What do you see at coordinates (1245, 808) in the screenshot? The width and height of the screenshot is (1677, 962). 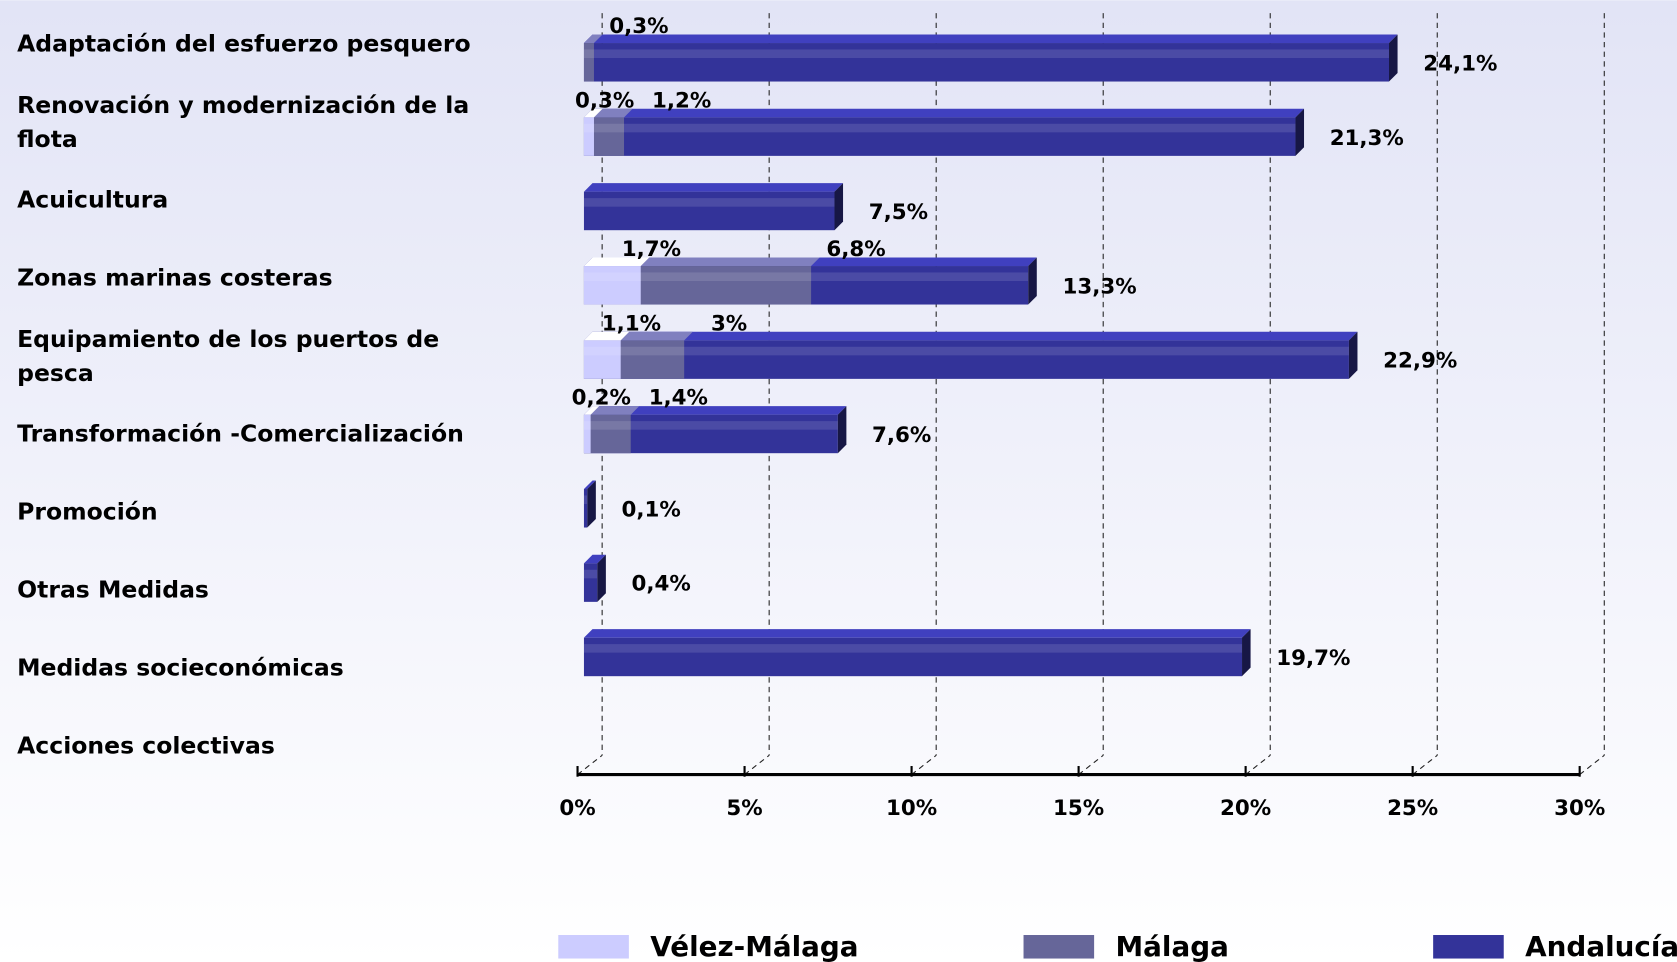 I see `x-tick-label: 20%` at bounding box center [1245, 808].